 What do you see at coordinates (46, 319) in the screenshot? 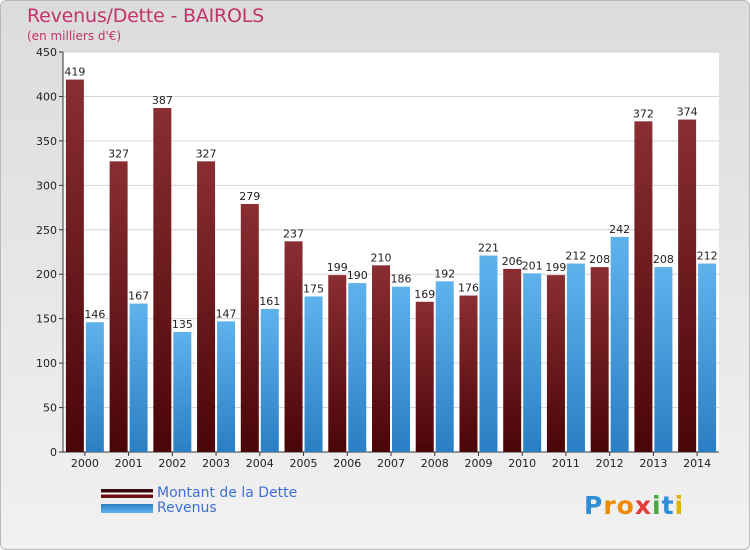
I see `y-tick-label: 150` at bounding box center [46, 319].